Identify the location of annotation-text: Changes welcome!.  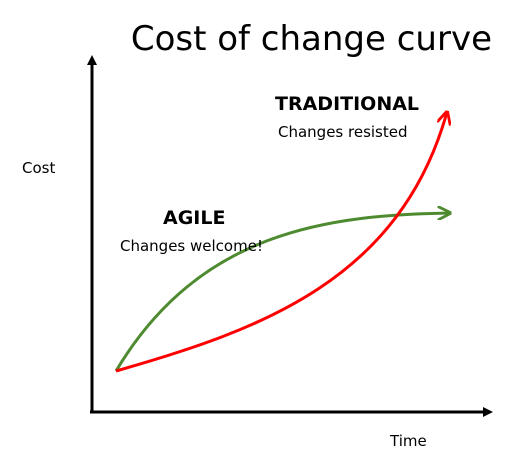
(191, 246).